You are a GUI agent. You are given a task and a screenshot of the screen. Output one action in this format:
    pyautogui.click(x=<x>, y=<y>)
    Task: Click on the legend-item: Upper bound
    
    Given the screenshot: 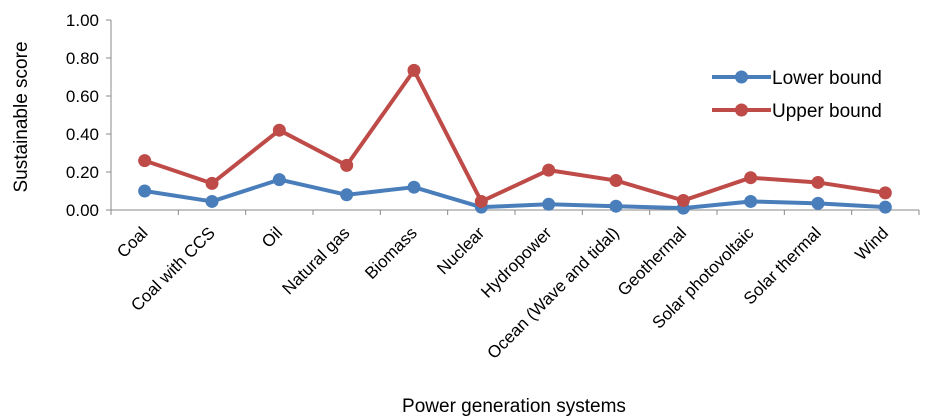 What is the action you would take?
    pyautogui.click(x=797, y=111)
    